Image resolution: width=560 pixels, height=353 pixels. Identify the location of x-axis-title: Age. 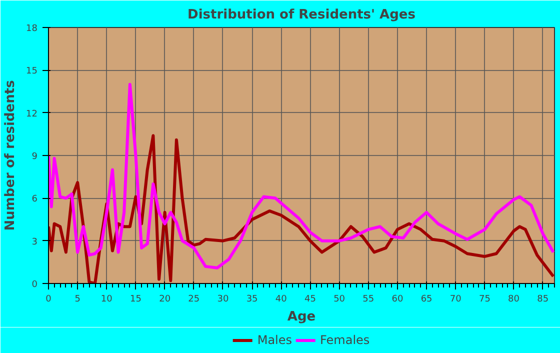
(301, 317).